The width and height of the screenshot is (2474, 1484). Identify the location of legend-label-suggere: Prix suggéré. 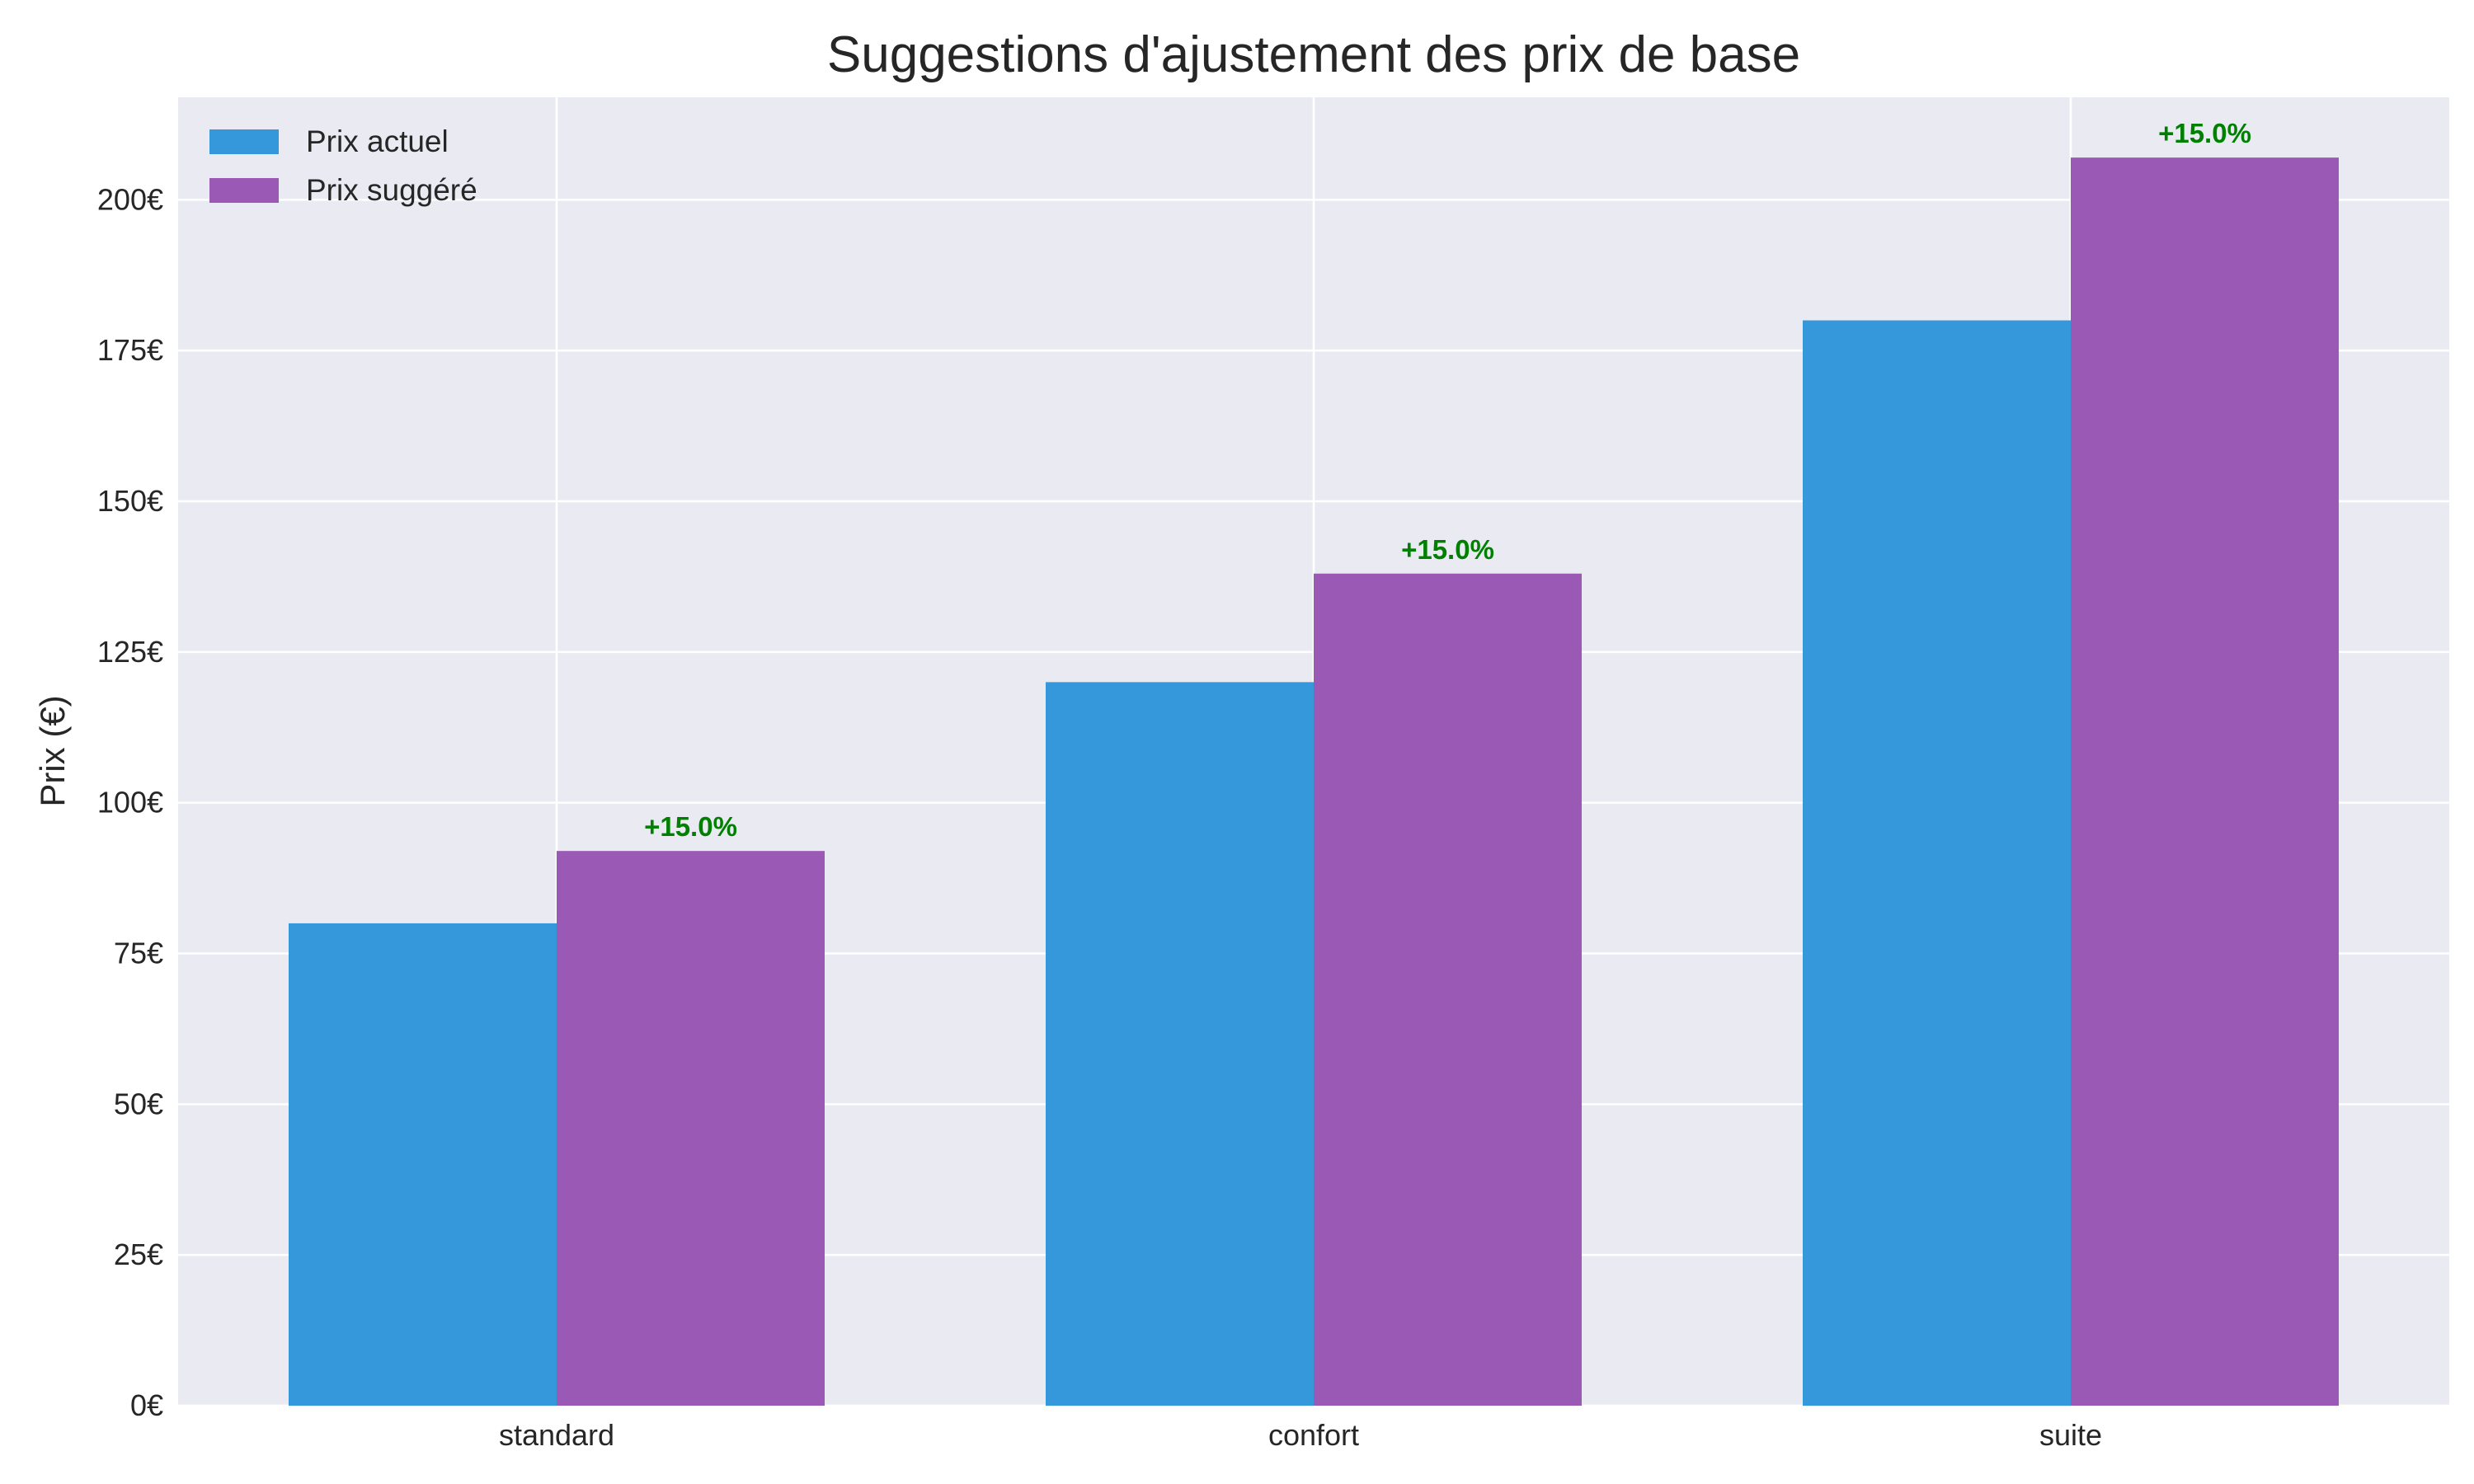
(391, 190).